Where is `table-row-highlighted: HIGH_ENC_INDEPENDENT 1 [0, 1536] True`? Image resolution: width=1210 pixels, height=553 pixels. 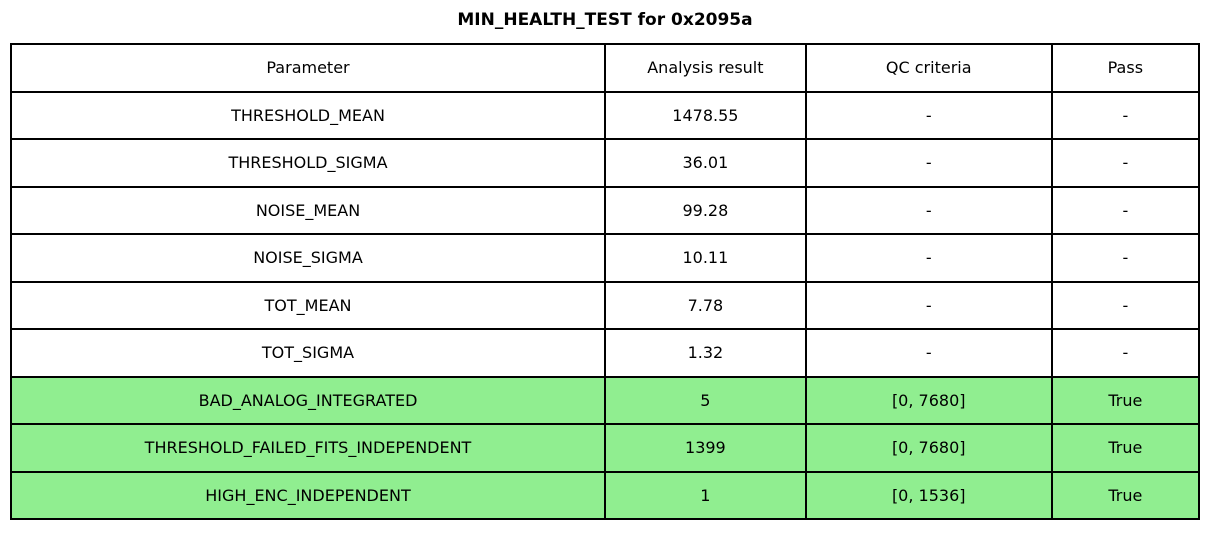
table-row-highlighted: HIGH_ENC_INDEPENDENT 1 [0, 1536] True is located at coordinates (605, 495).